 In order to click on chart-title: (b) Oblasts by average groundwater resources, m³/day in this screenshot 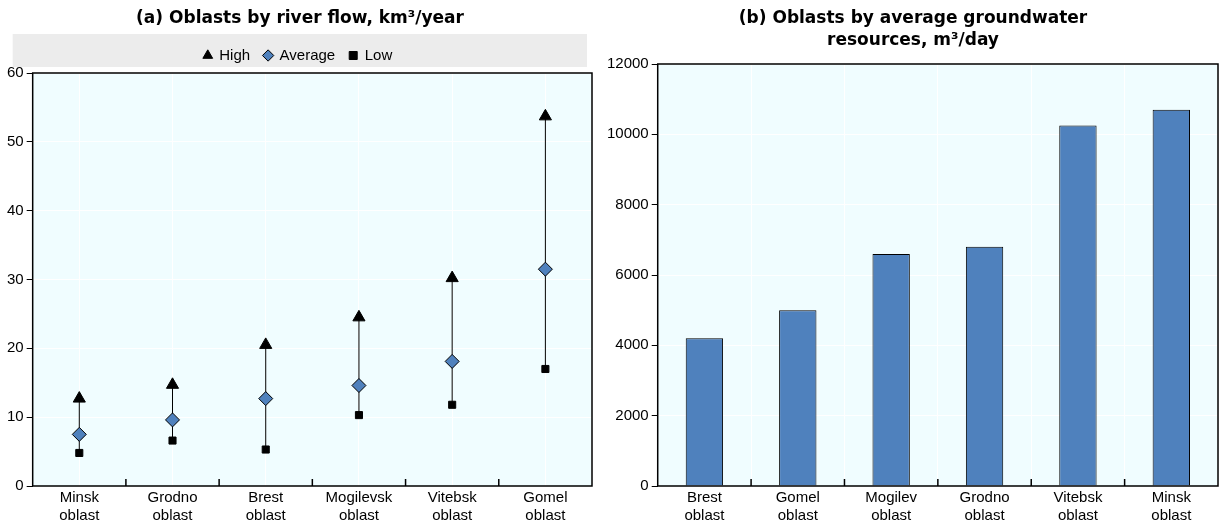, I will do `click(913, 28)`.